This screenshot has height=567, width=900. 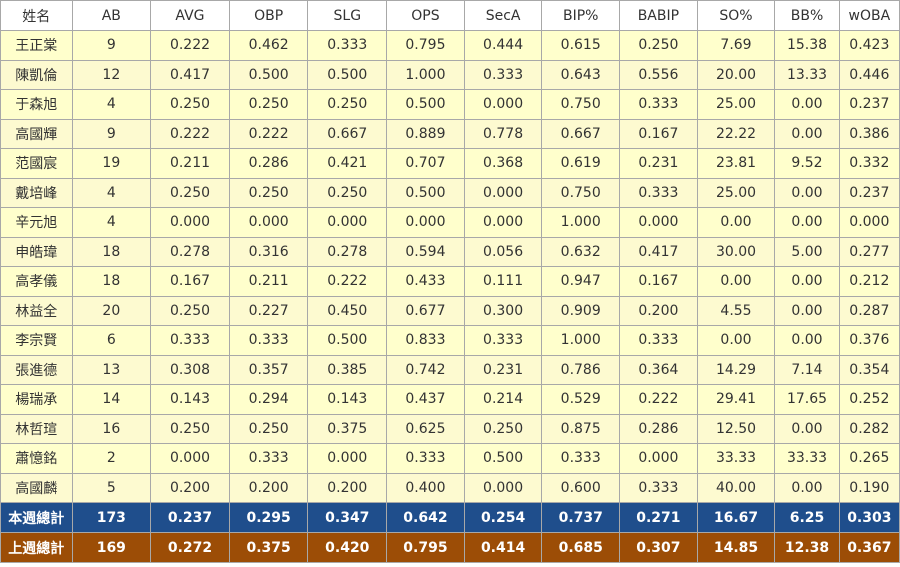 What do you see at coordinates (869, 163) in the screenshot?
I see `stat-cell: 0.332` at bounding box center [869, 163].